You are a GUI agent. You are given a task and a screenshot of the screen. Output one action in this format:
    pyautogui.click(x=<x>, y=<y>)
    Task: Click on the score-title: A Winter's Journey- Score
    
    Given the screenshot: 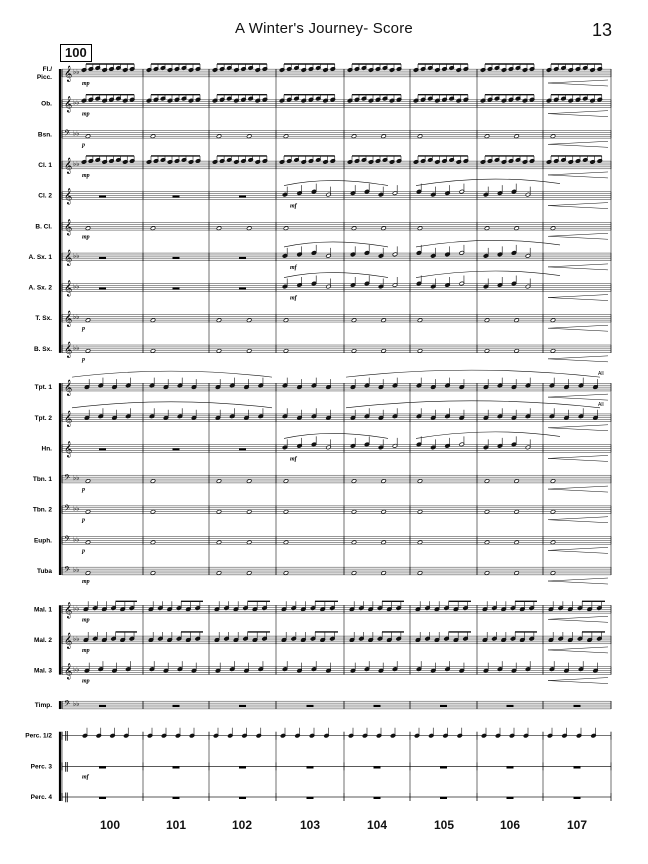 What is the action you would take?
    pyautogui.click(x=324, y=28)
    